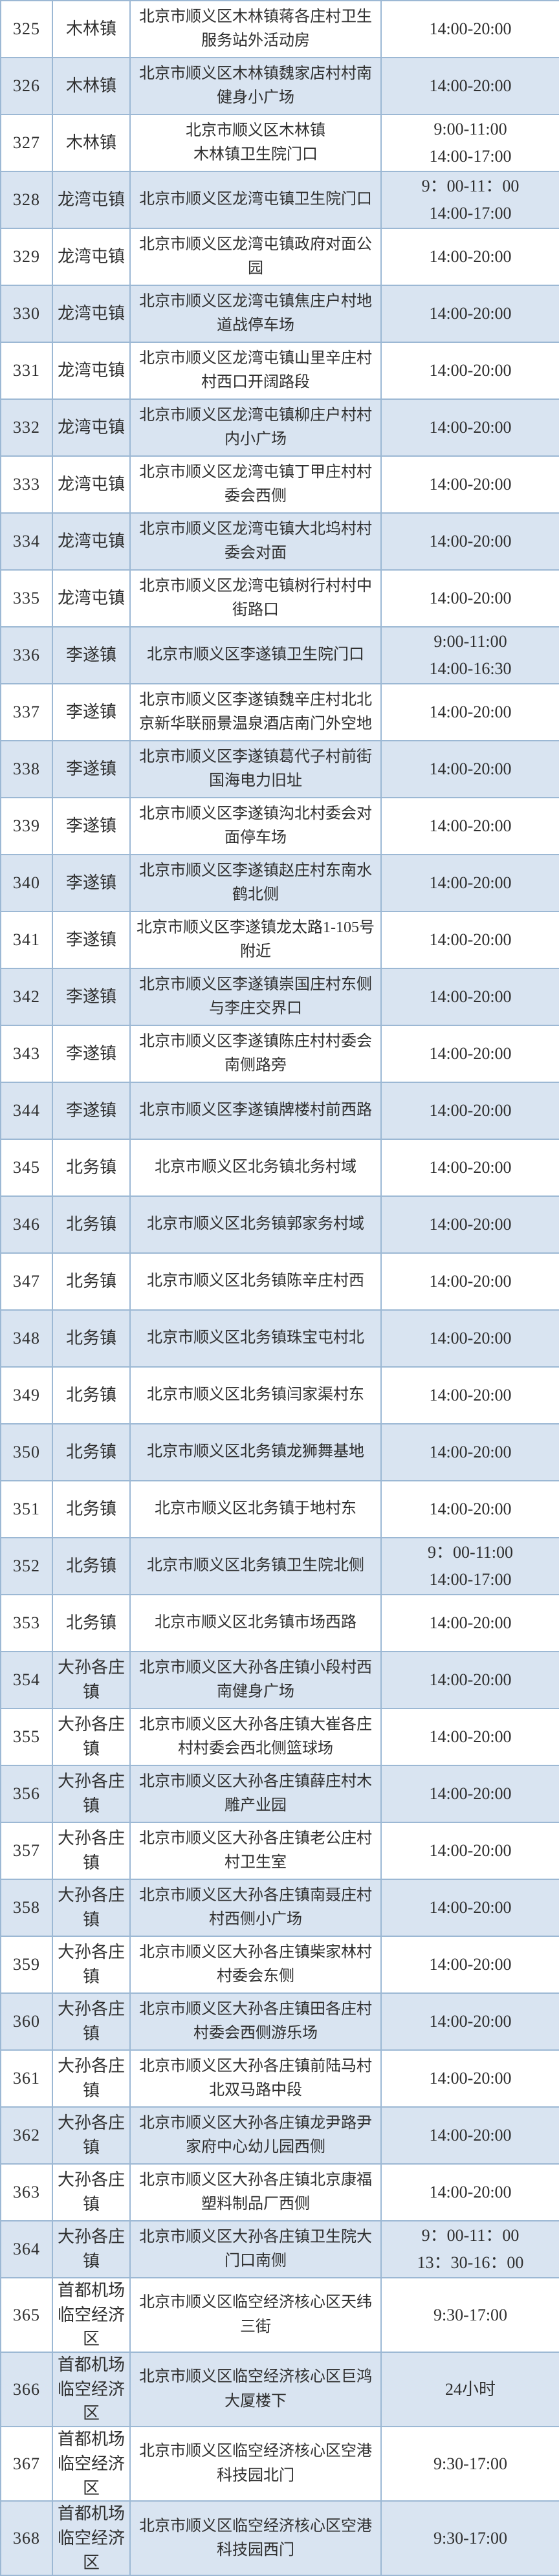 The image size is (559, 2576). I want to click on address-cell: 北京市顺义区大孙各庄镇龙尹路尹家府中心幼儿园西侧, so click(255, 2135).